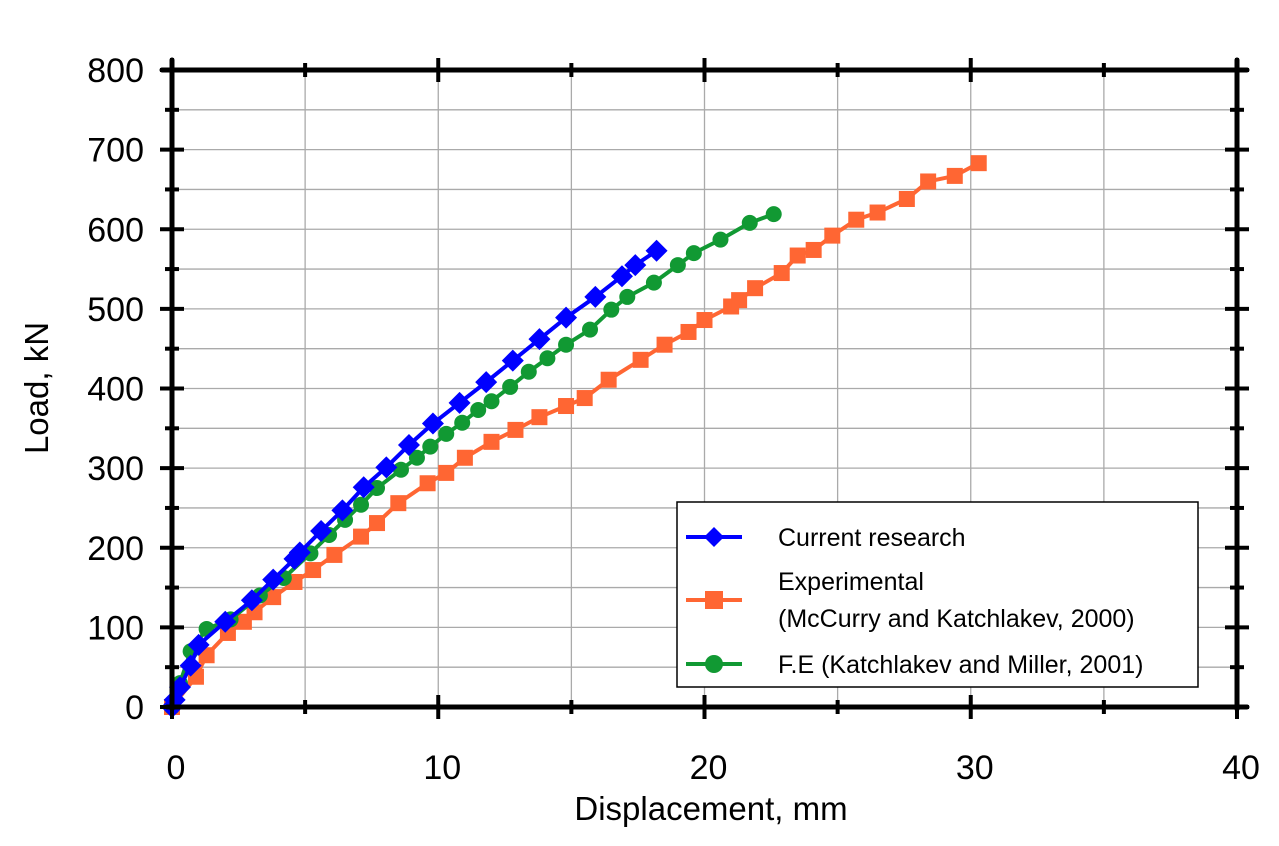  What do you see at coordinates (115, 71) in the screenshot?
I see `y-tick-label: 800` at bounding box center [115, 71].